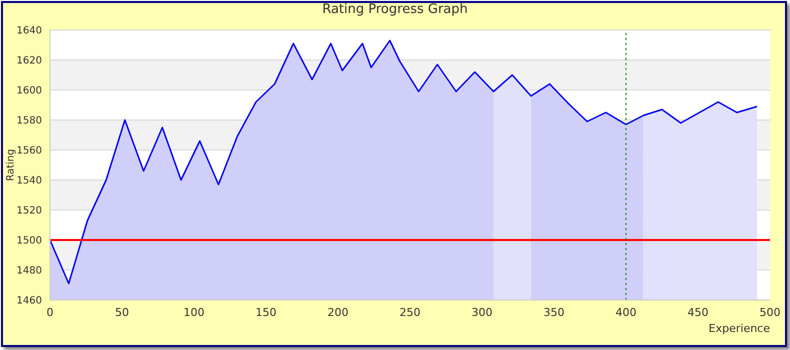  Describe the element at coordinates (770, 312) in the screenshot. I see `x-tick-label: 500` at that location.